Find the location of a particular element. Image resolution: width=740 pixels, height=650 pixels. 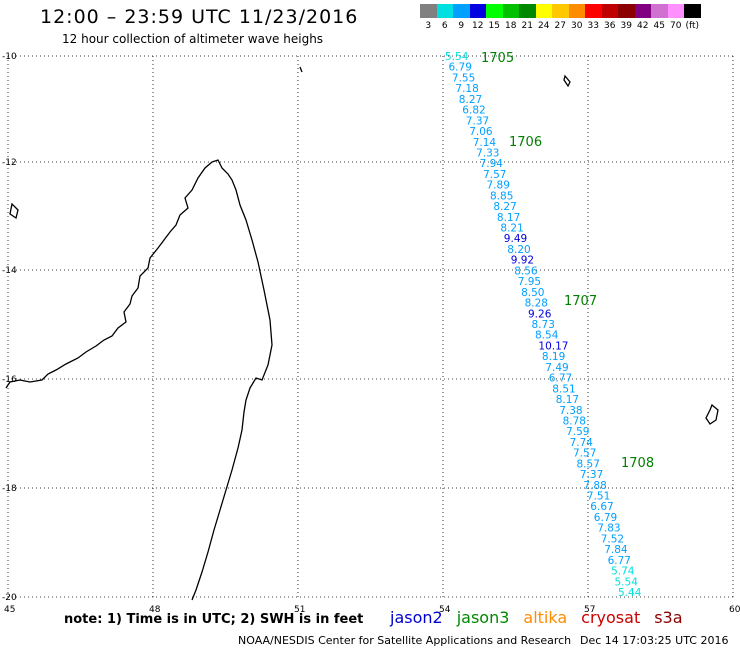

lon-tick-label: 45 is located at coordinates (9, 610).